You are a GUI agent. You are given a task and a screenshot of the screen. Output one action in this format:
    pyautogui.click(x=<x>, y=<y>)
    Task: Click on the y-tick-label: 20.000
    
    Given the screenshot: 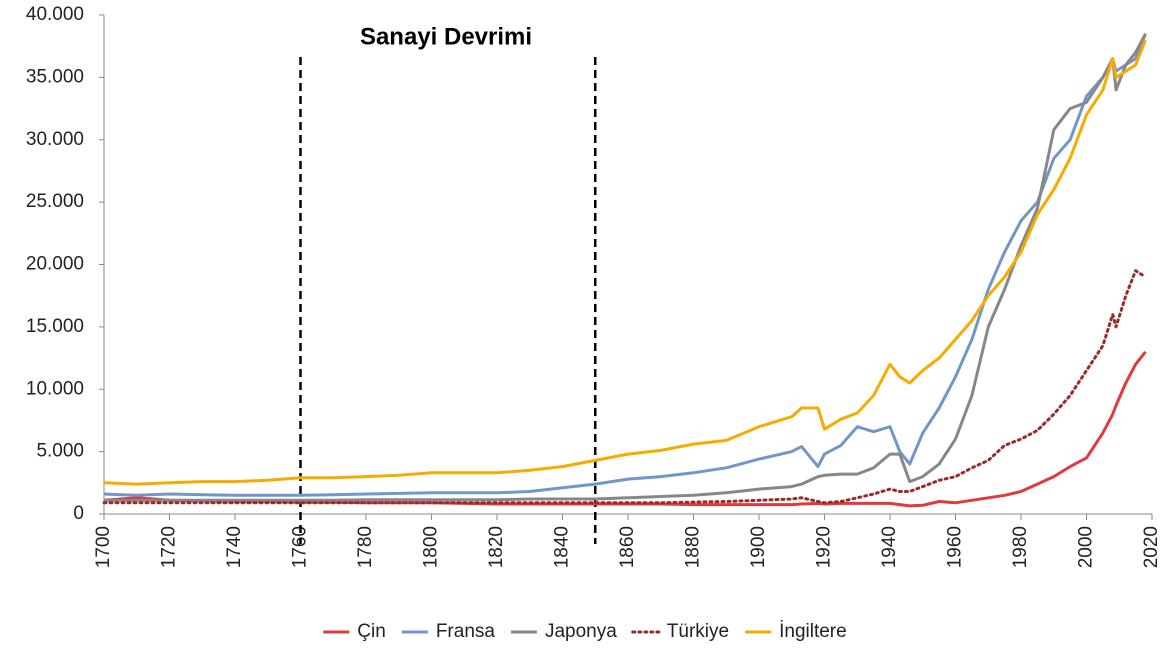 What is the action you would take?
    pyautogui.click(x=55, y=264)
    